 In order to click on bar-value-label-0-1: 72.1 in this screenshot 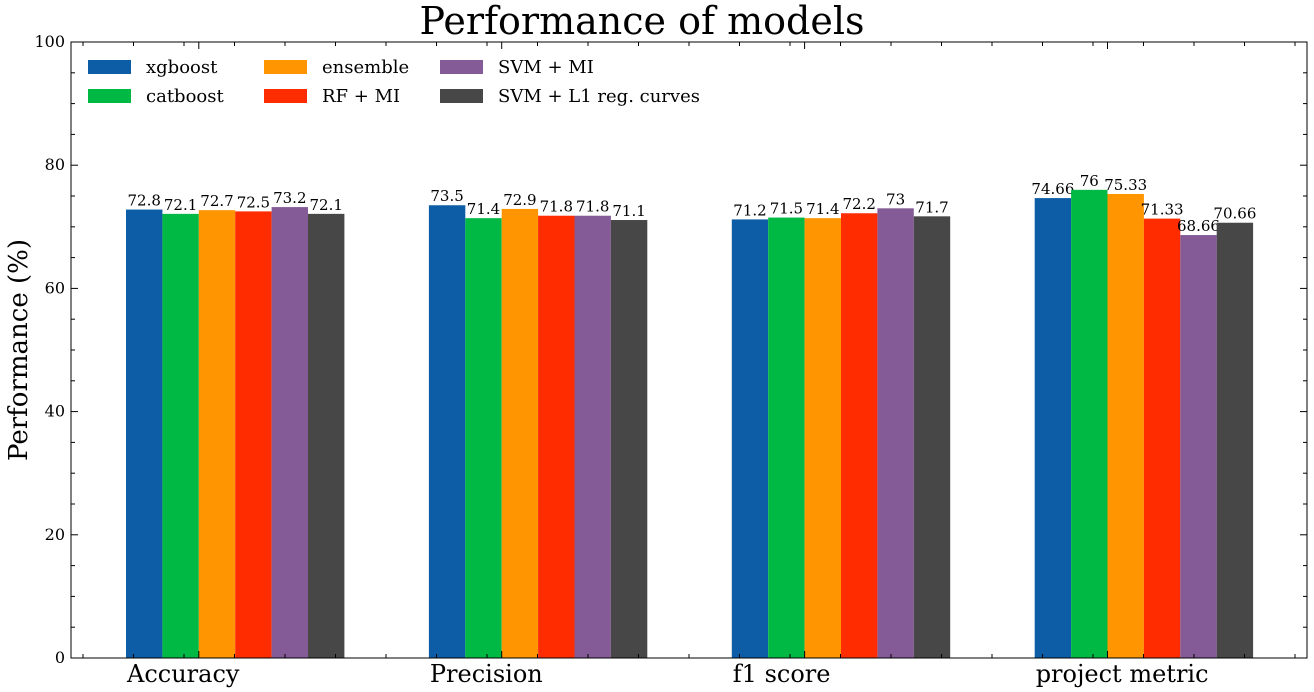, I will do `click(180, 205)`.